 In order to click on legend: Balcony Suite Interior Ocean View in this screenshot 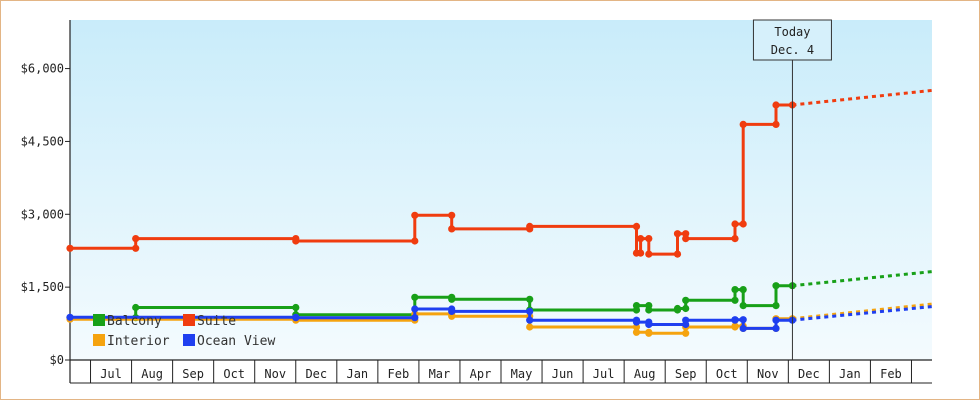, I will do `click(184, 331)`.